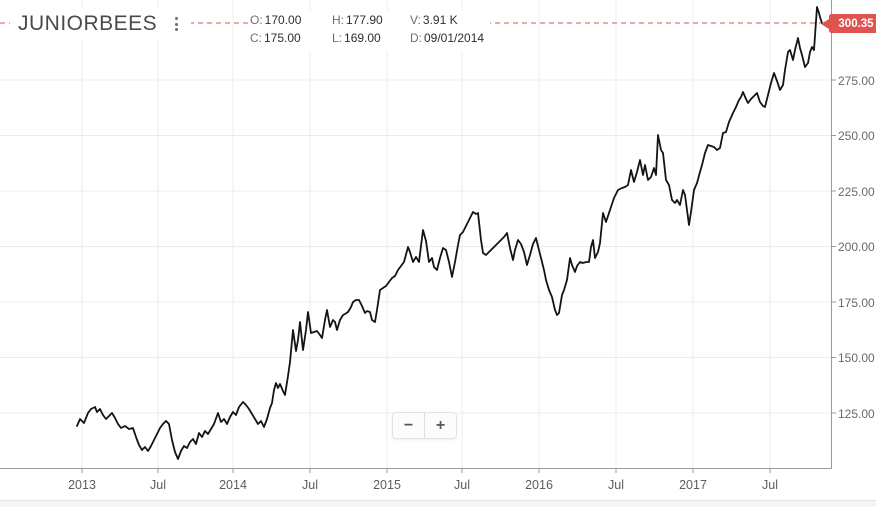 This screenshot has width=876, height=507. Describe the element at coordinates (82, 485) in the screenshot. I see `time-axis-label: 2013` at that location.